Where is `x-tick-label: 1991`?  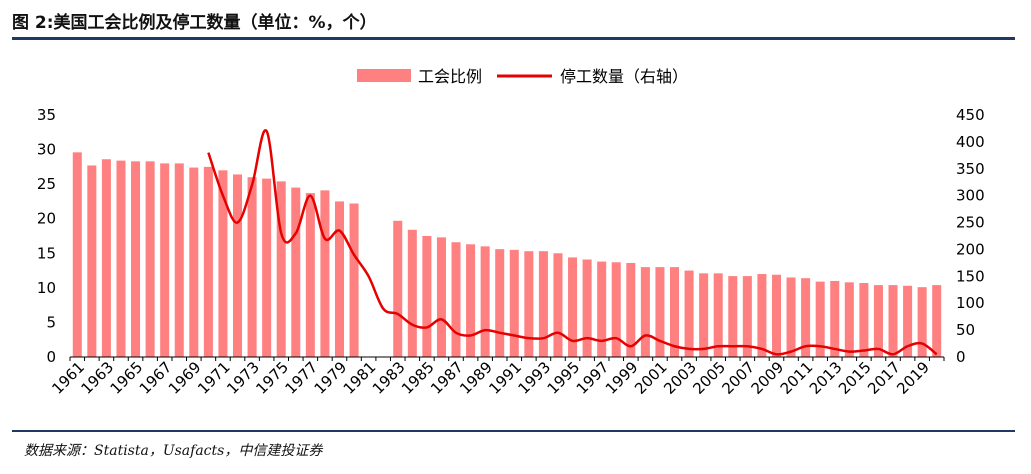
x-tick-label: 1991 is located at coordinates (505, 378).